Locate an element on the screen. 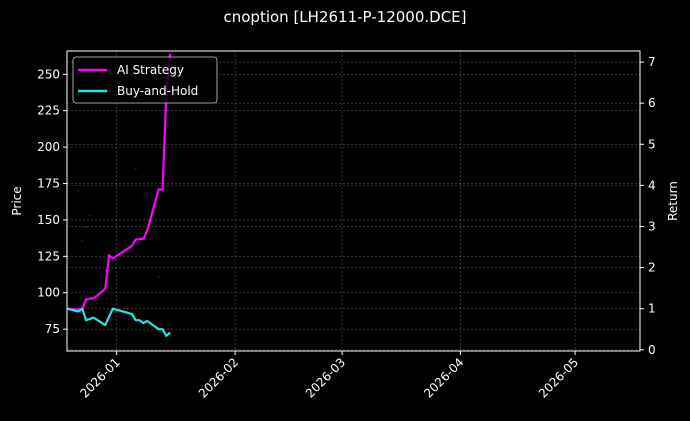 This screenshot has width=690, height=421. y-tick-label-right: 7 is located at coordinates (652, 62).